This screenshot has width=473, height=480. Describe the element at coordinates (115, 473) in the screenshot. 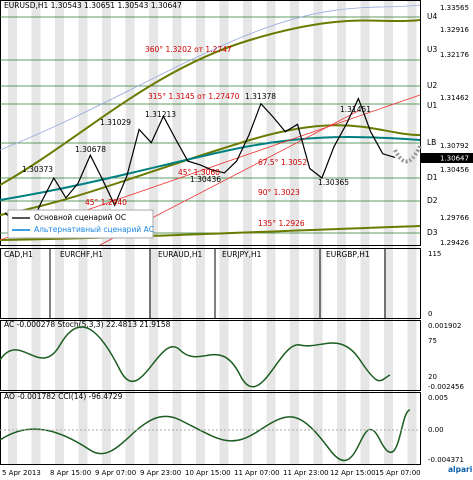

I see `x-axis-label: 9 Apr 07:00` at that location.